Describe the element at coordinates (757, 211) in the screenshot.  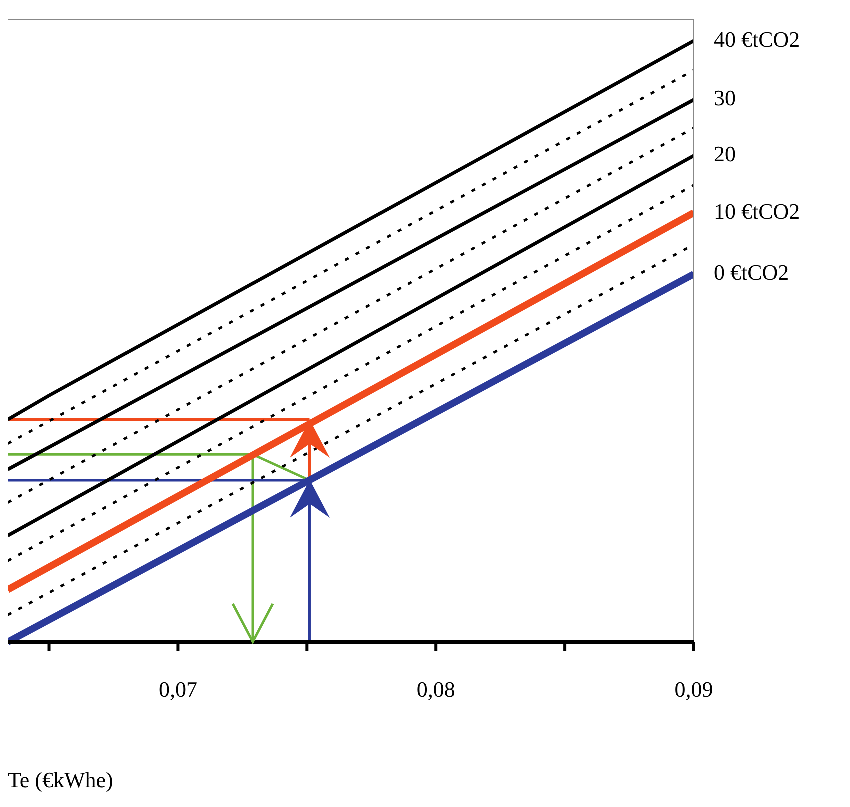
I see `series-label: 10 €tCO2` at that location.